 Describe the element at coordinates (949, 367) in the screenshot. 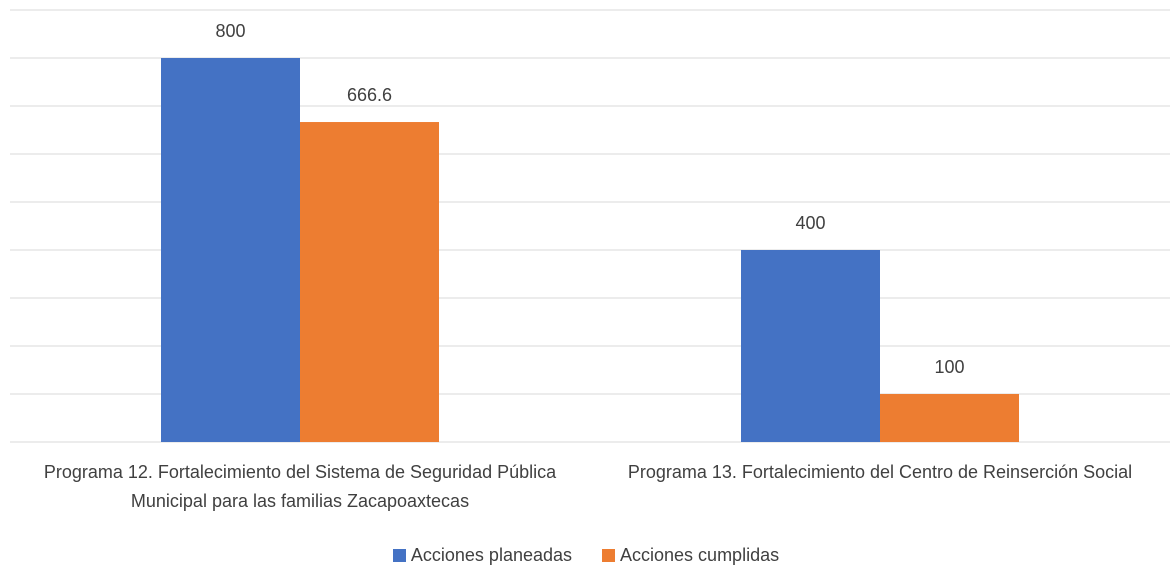

I see `data-label: 100` at that location.